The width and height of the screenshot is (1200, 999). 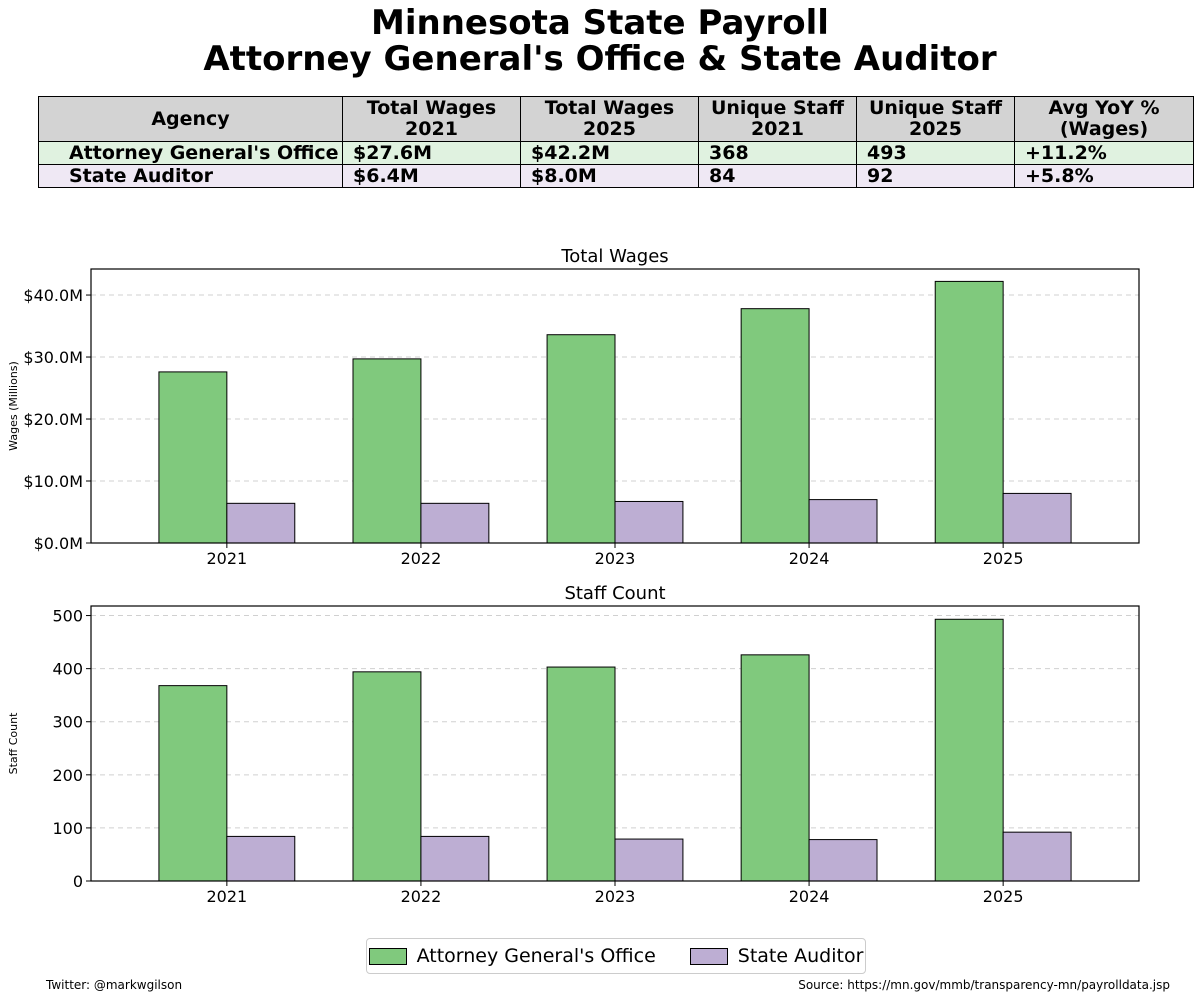 I want to click on header-total-wages-2025: Total Wages 2025, so click(x=609, y=119).